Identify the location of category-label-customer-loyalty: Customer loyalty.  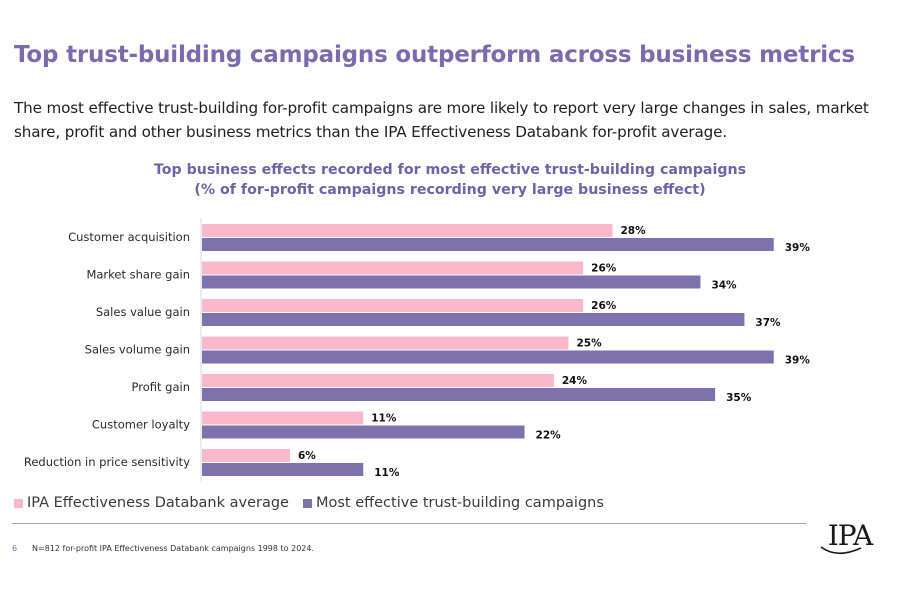
(141, 425).